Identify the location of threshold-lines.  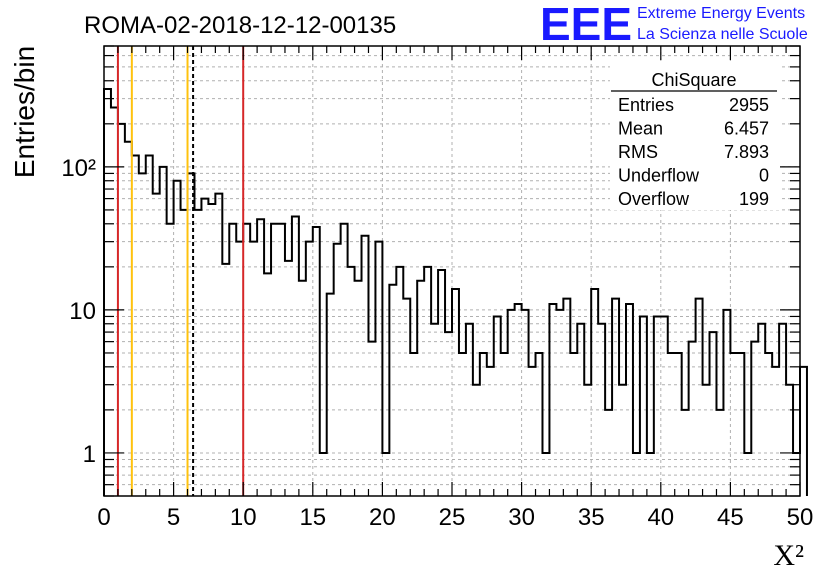
(180, 271).